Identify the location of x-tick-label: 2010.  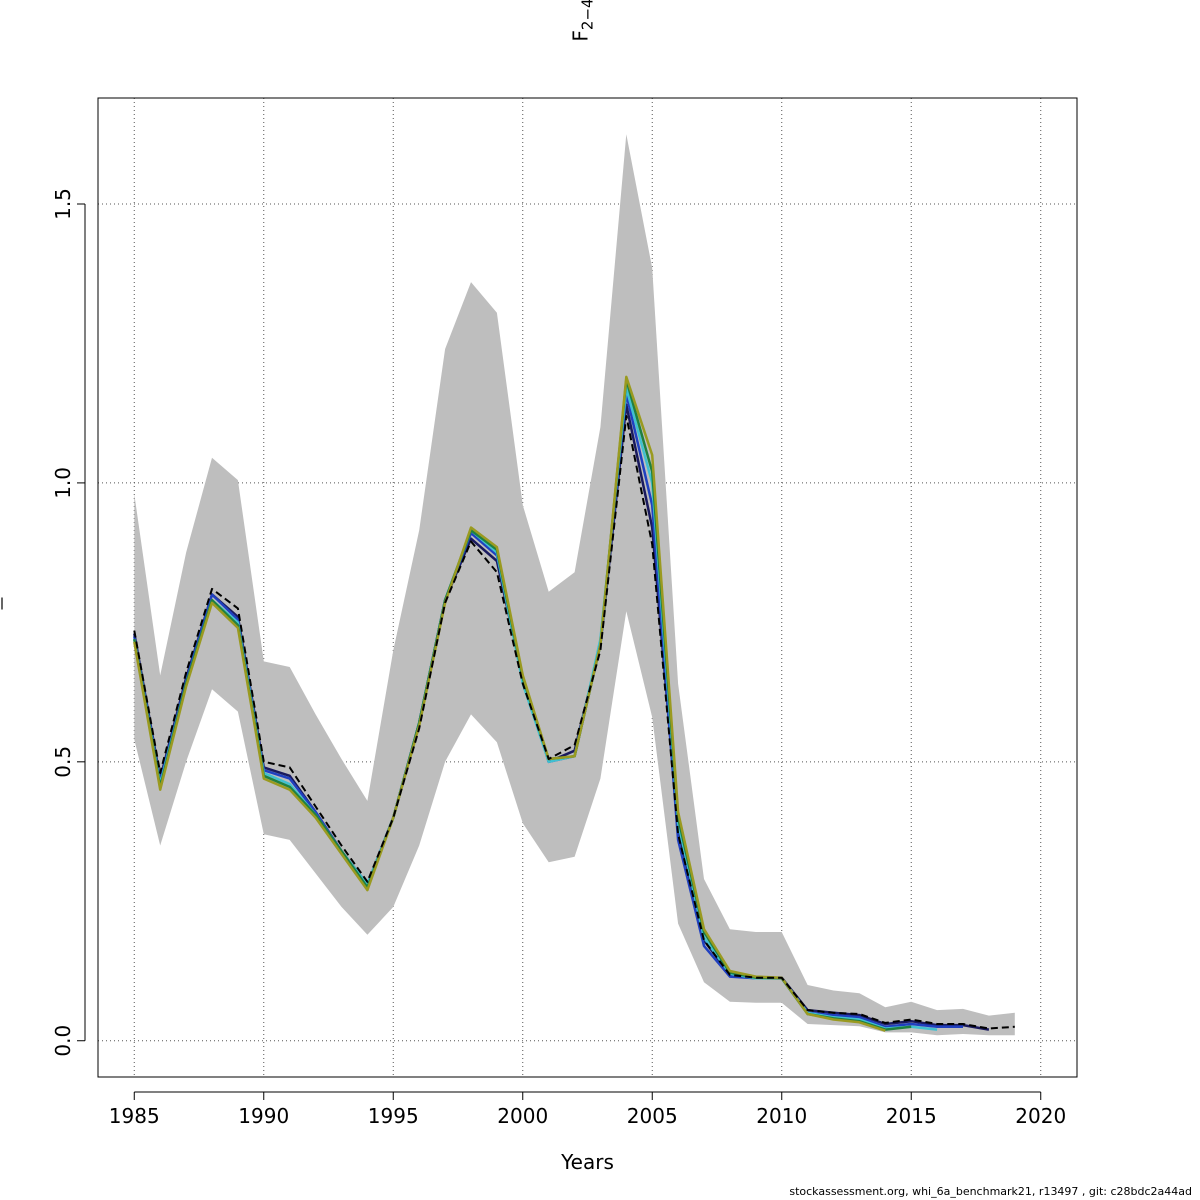
(781, 1116).